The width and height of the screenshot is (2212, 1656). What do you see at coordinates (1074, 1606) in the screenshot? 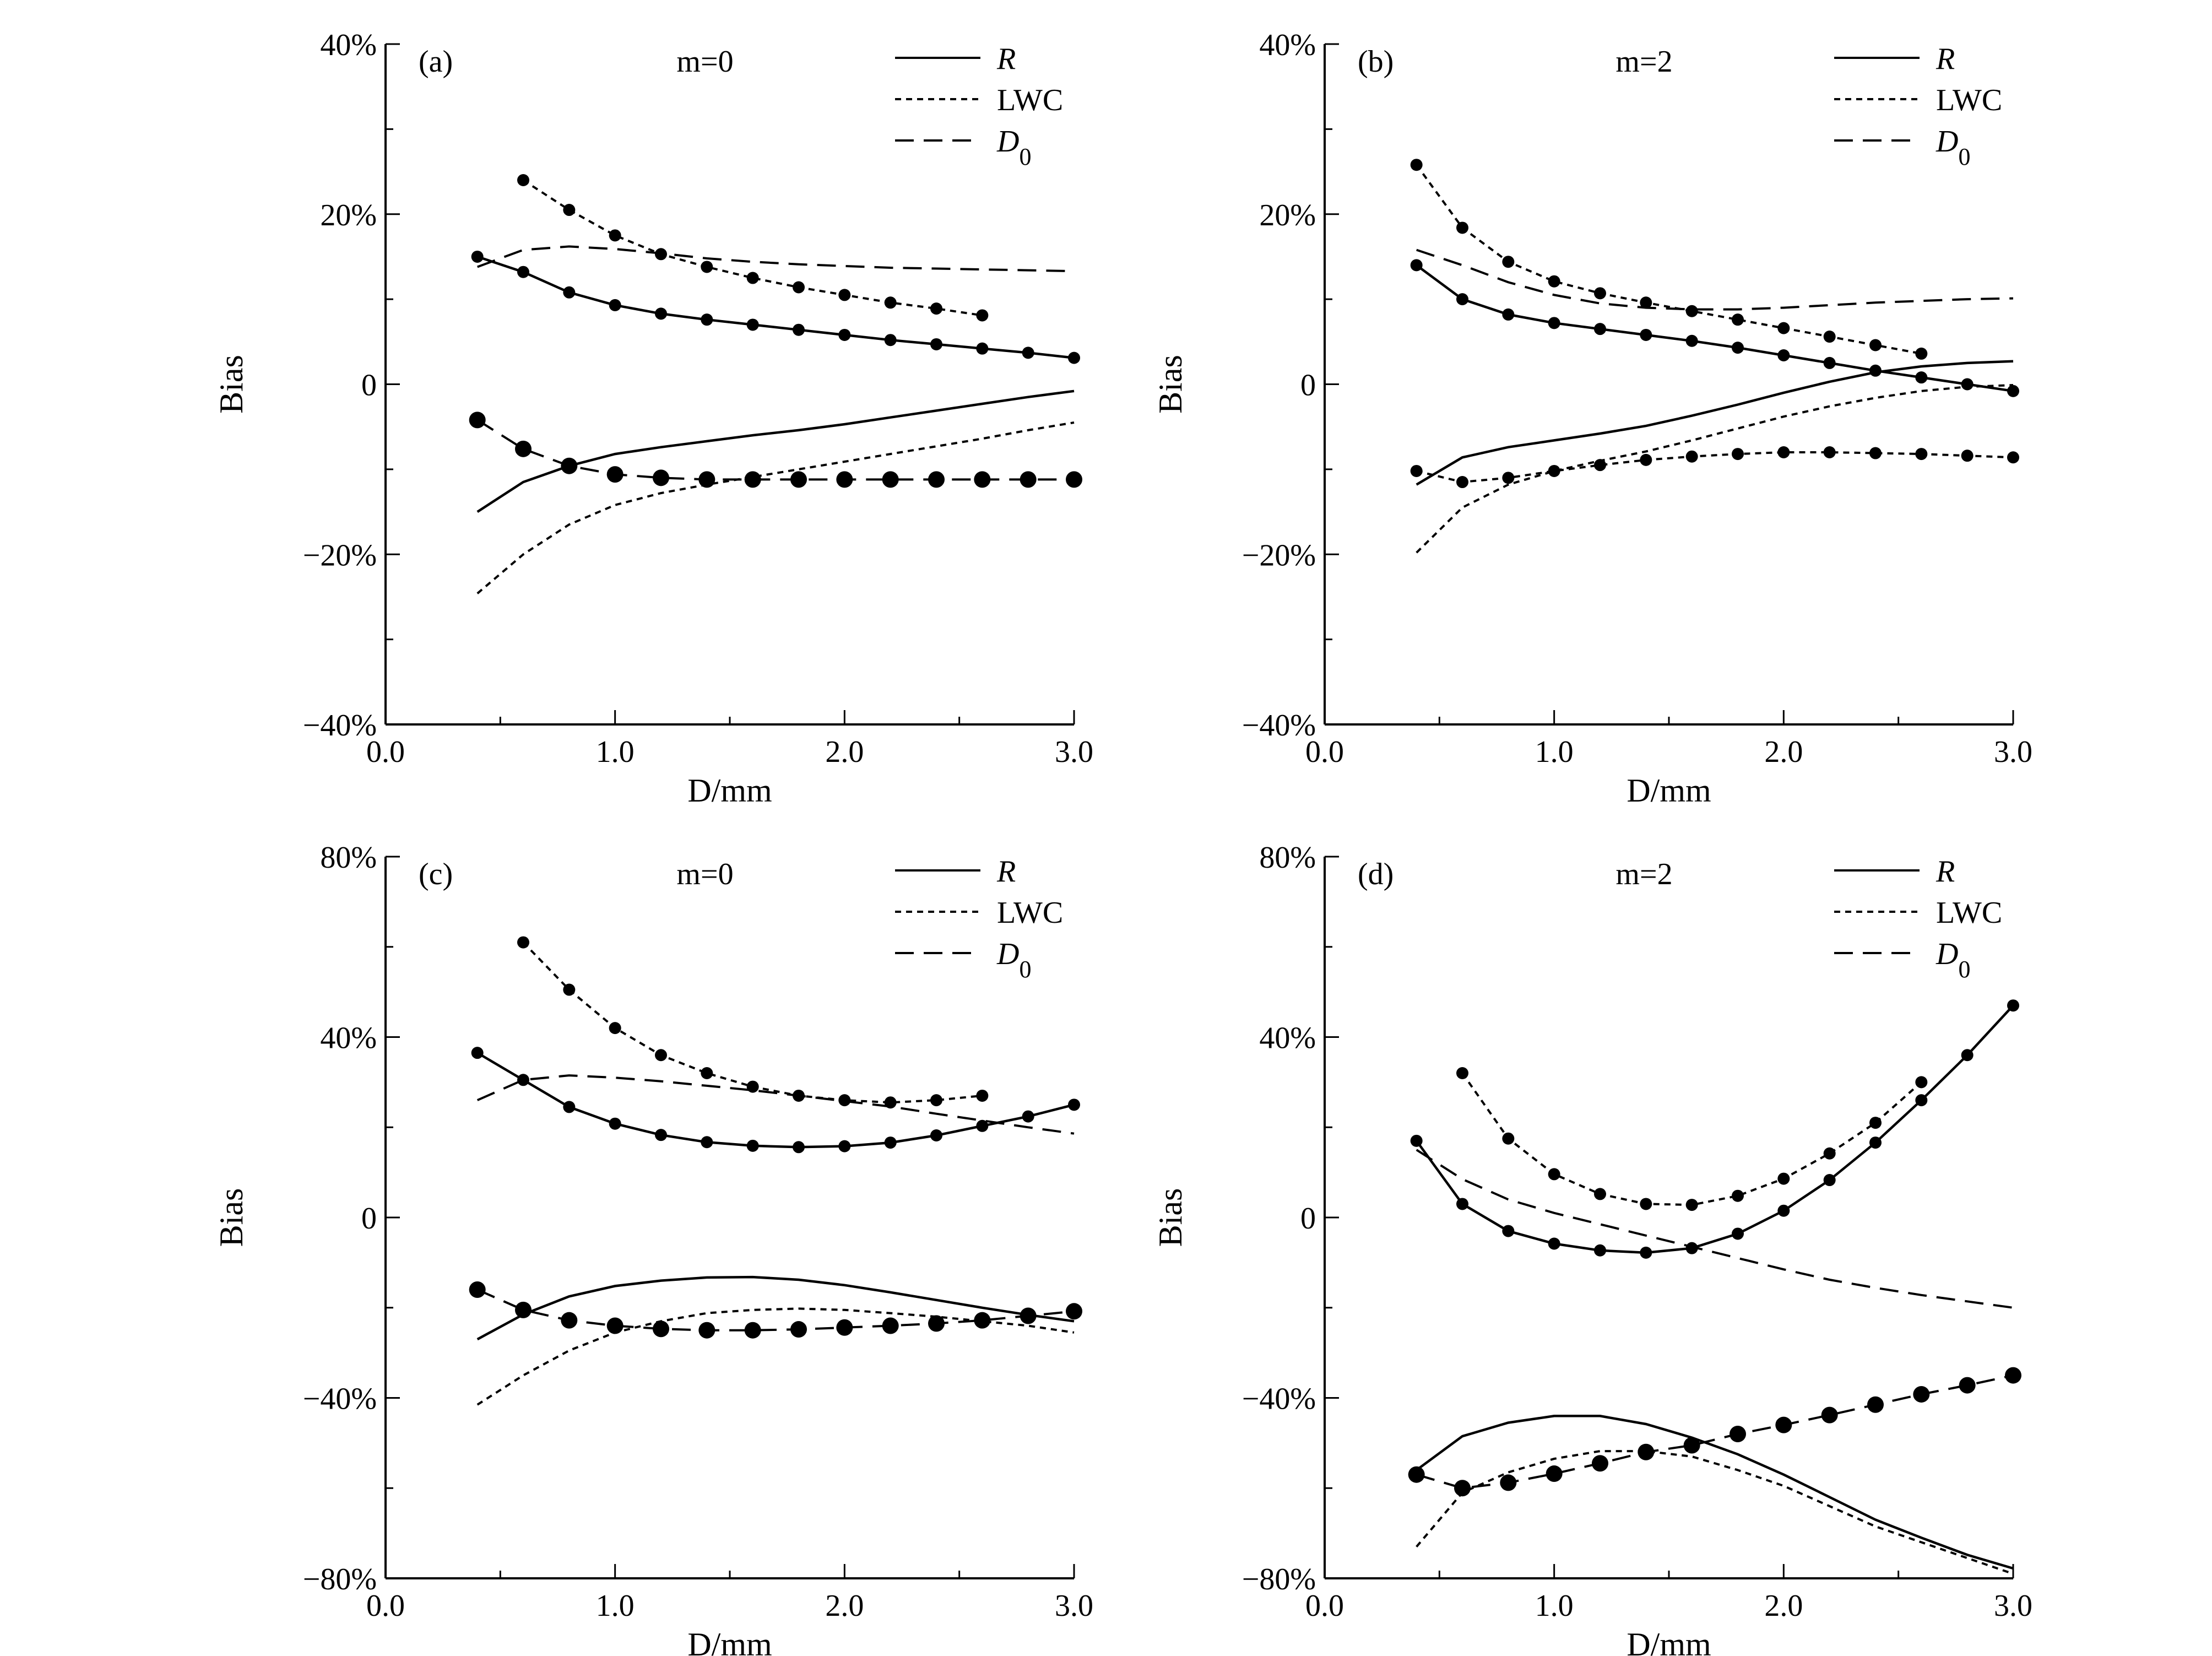
I see `x-tick-label: 3.0` at bounding box center [1074, 1606].